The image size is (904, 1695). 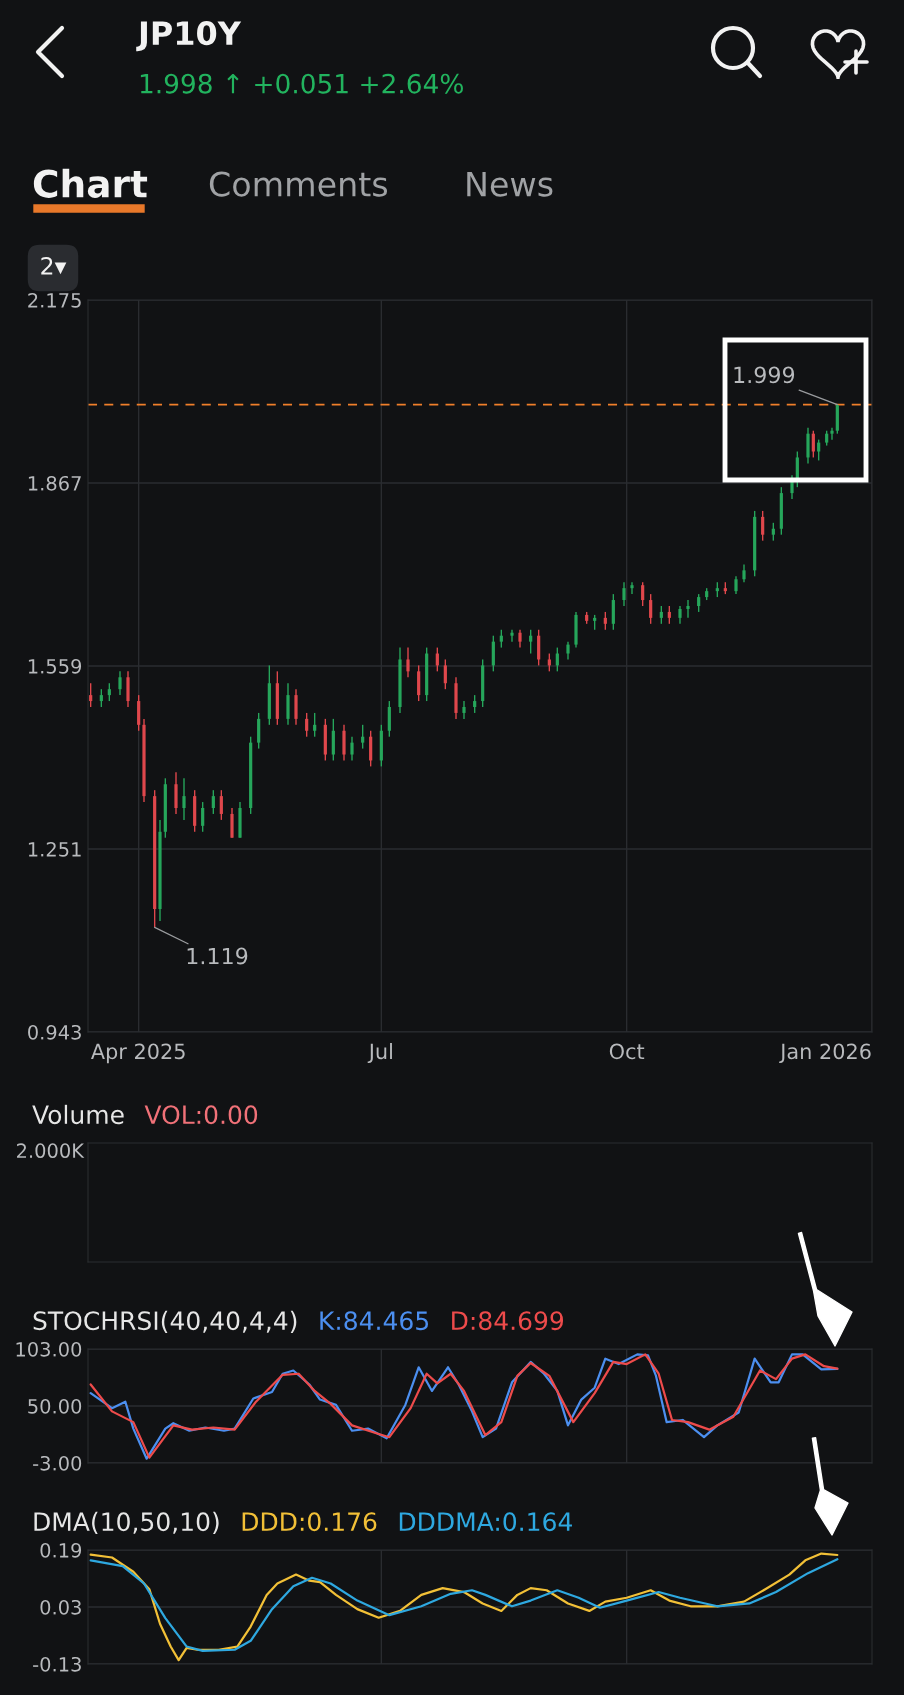 What do you see at coordinates (61, 1550) in the screenshot?
I see `y-tick-label: 0.19` at bounding box center [61, 1550].